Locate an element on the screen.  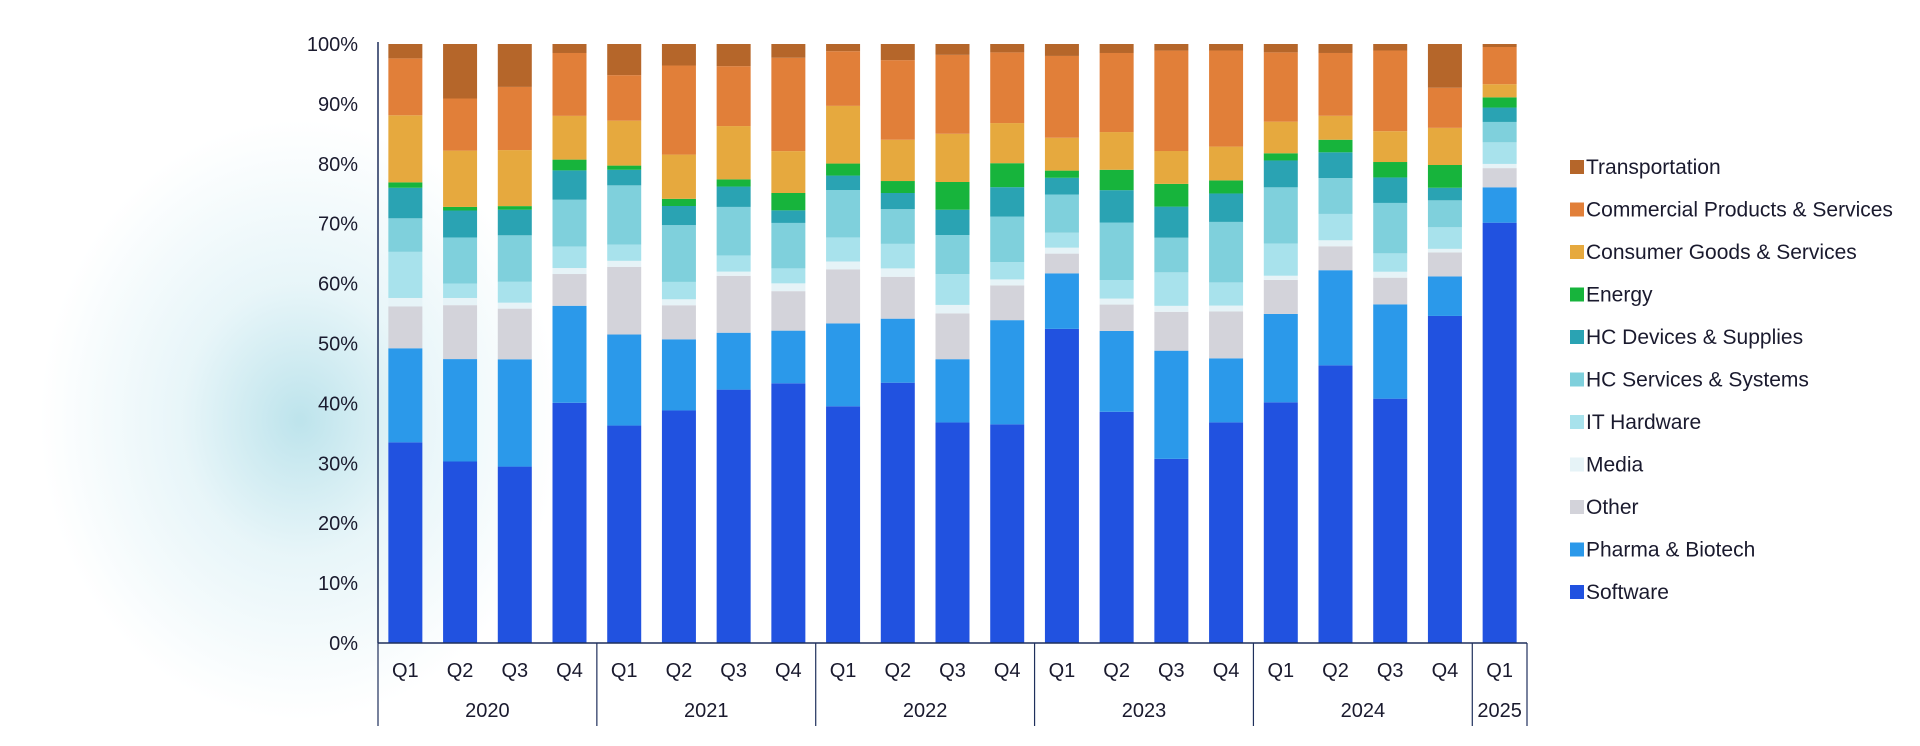
legend-item-hc-services-and-systems: HC Services & Systems is located at coordinates (1689, 380).